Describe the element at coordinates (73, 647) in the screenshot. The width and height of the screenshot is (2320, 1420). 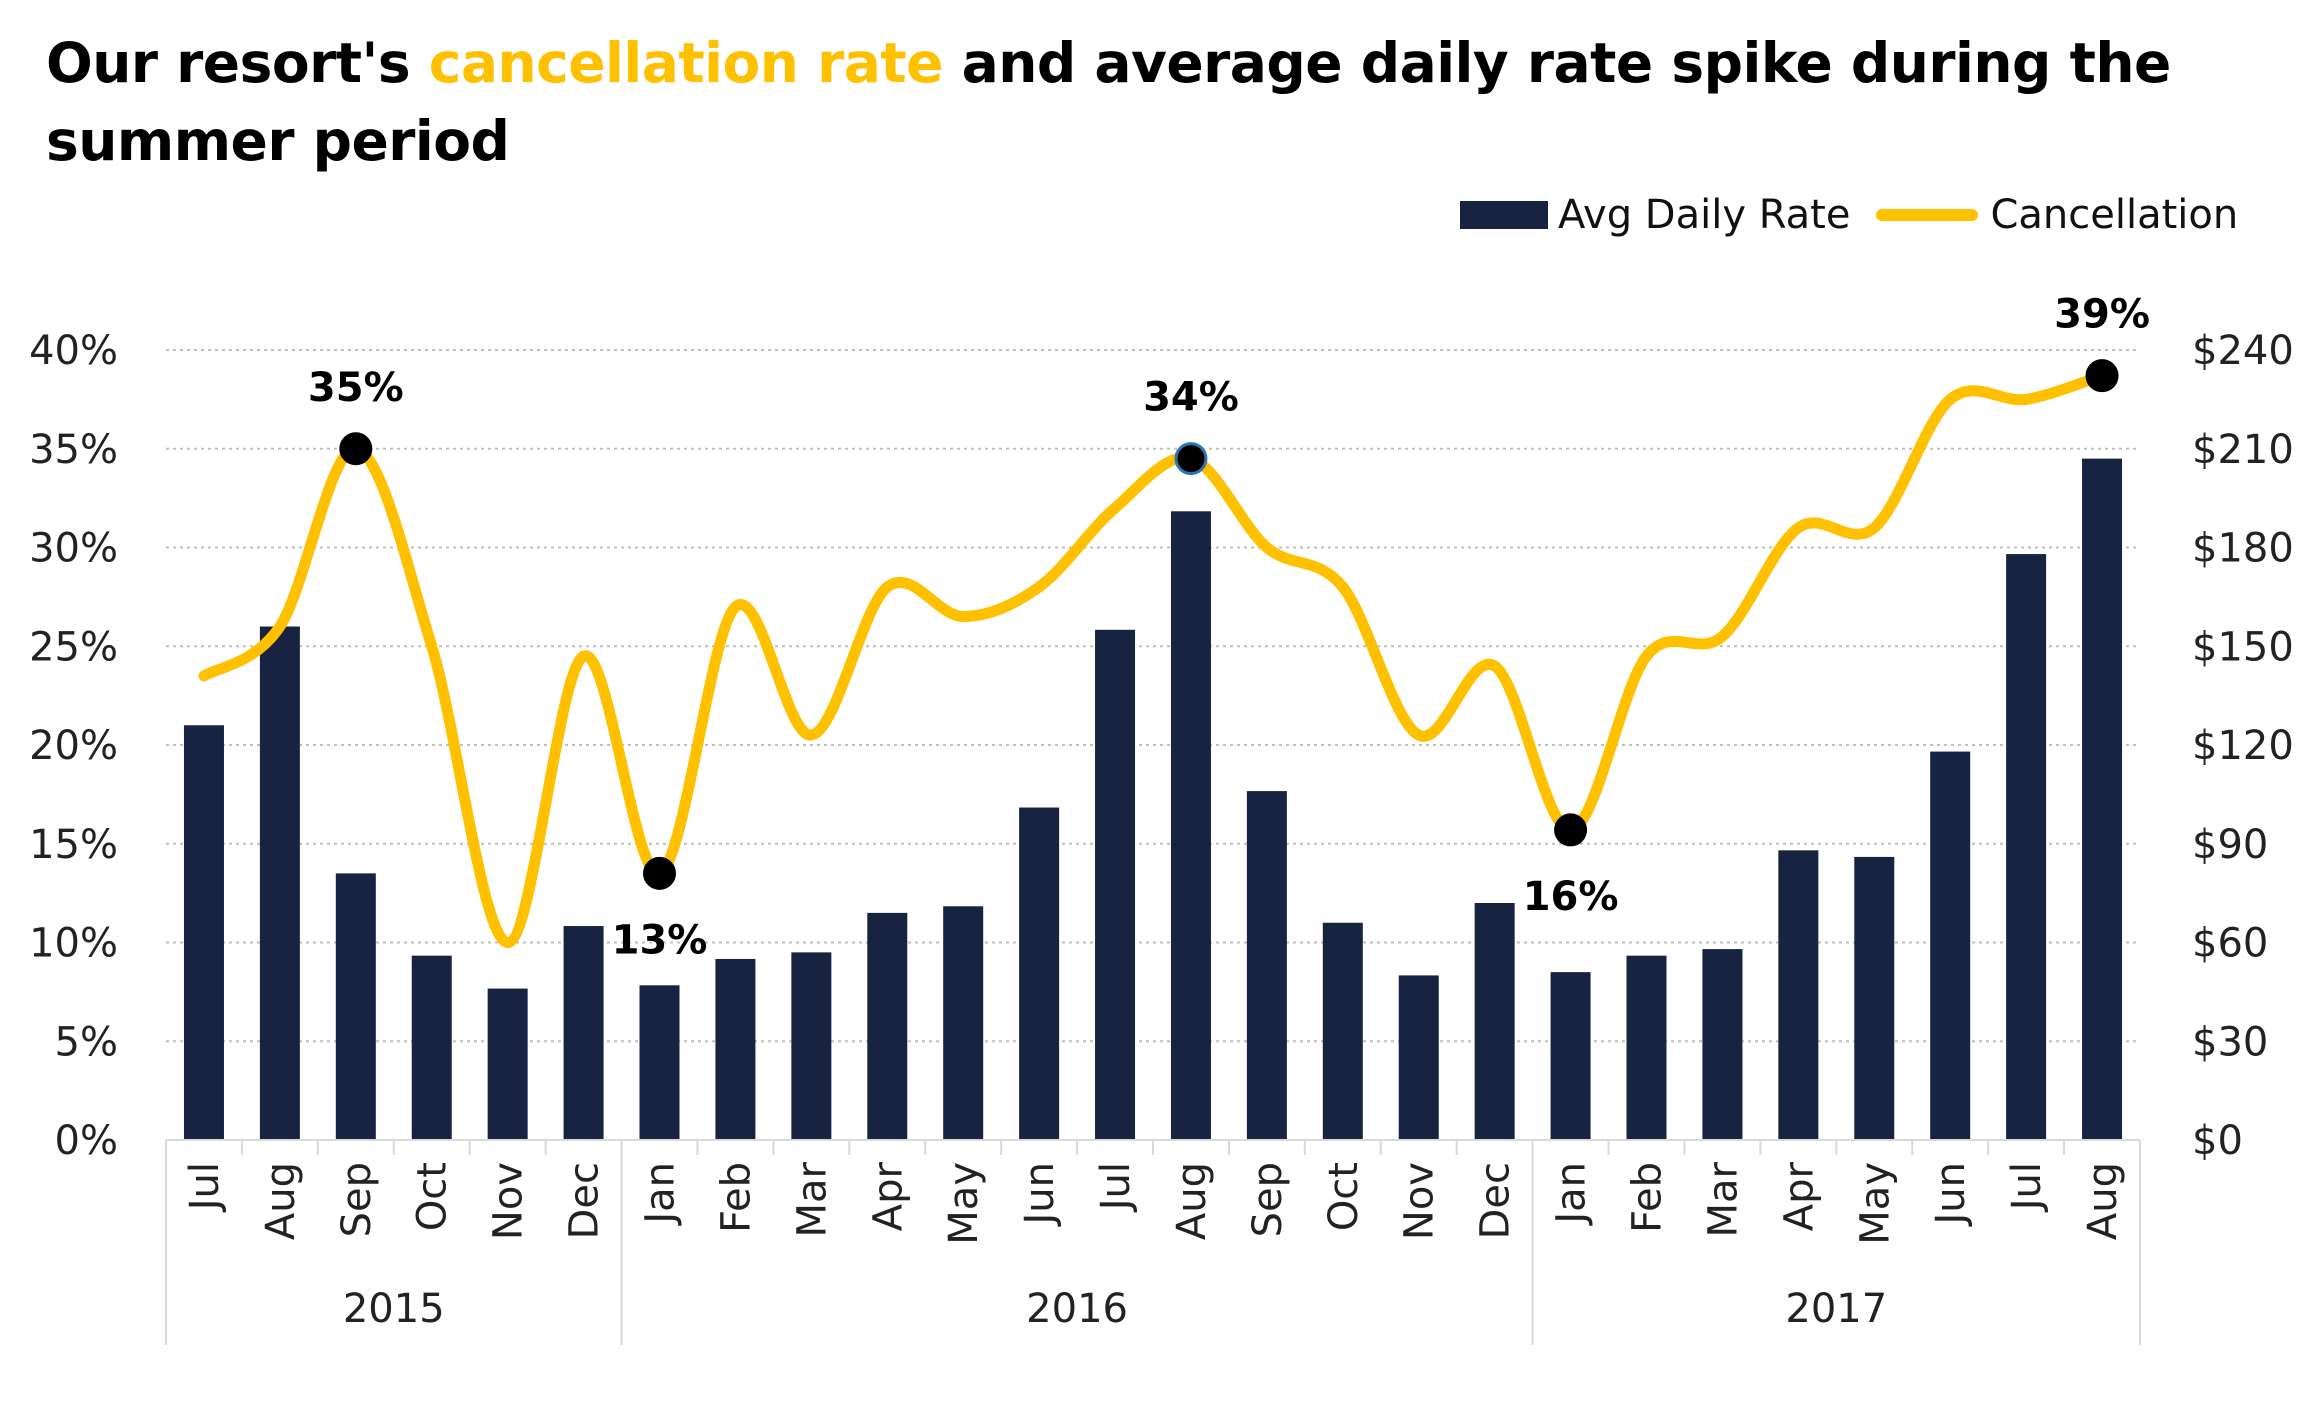
I see `y-left-tick-label: 25%` at that location.